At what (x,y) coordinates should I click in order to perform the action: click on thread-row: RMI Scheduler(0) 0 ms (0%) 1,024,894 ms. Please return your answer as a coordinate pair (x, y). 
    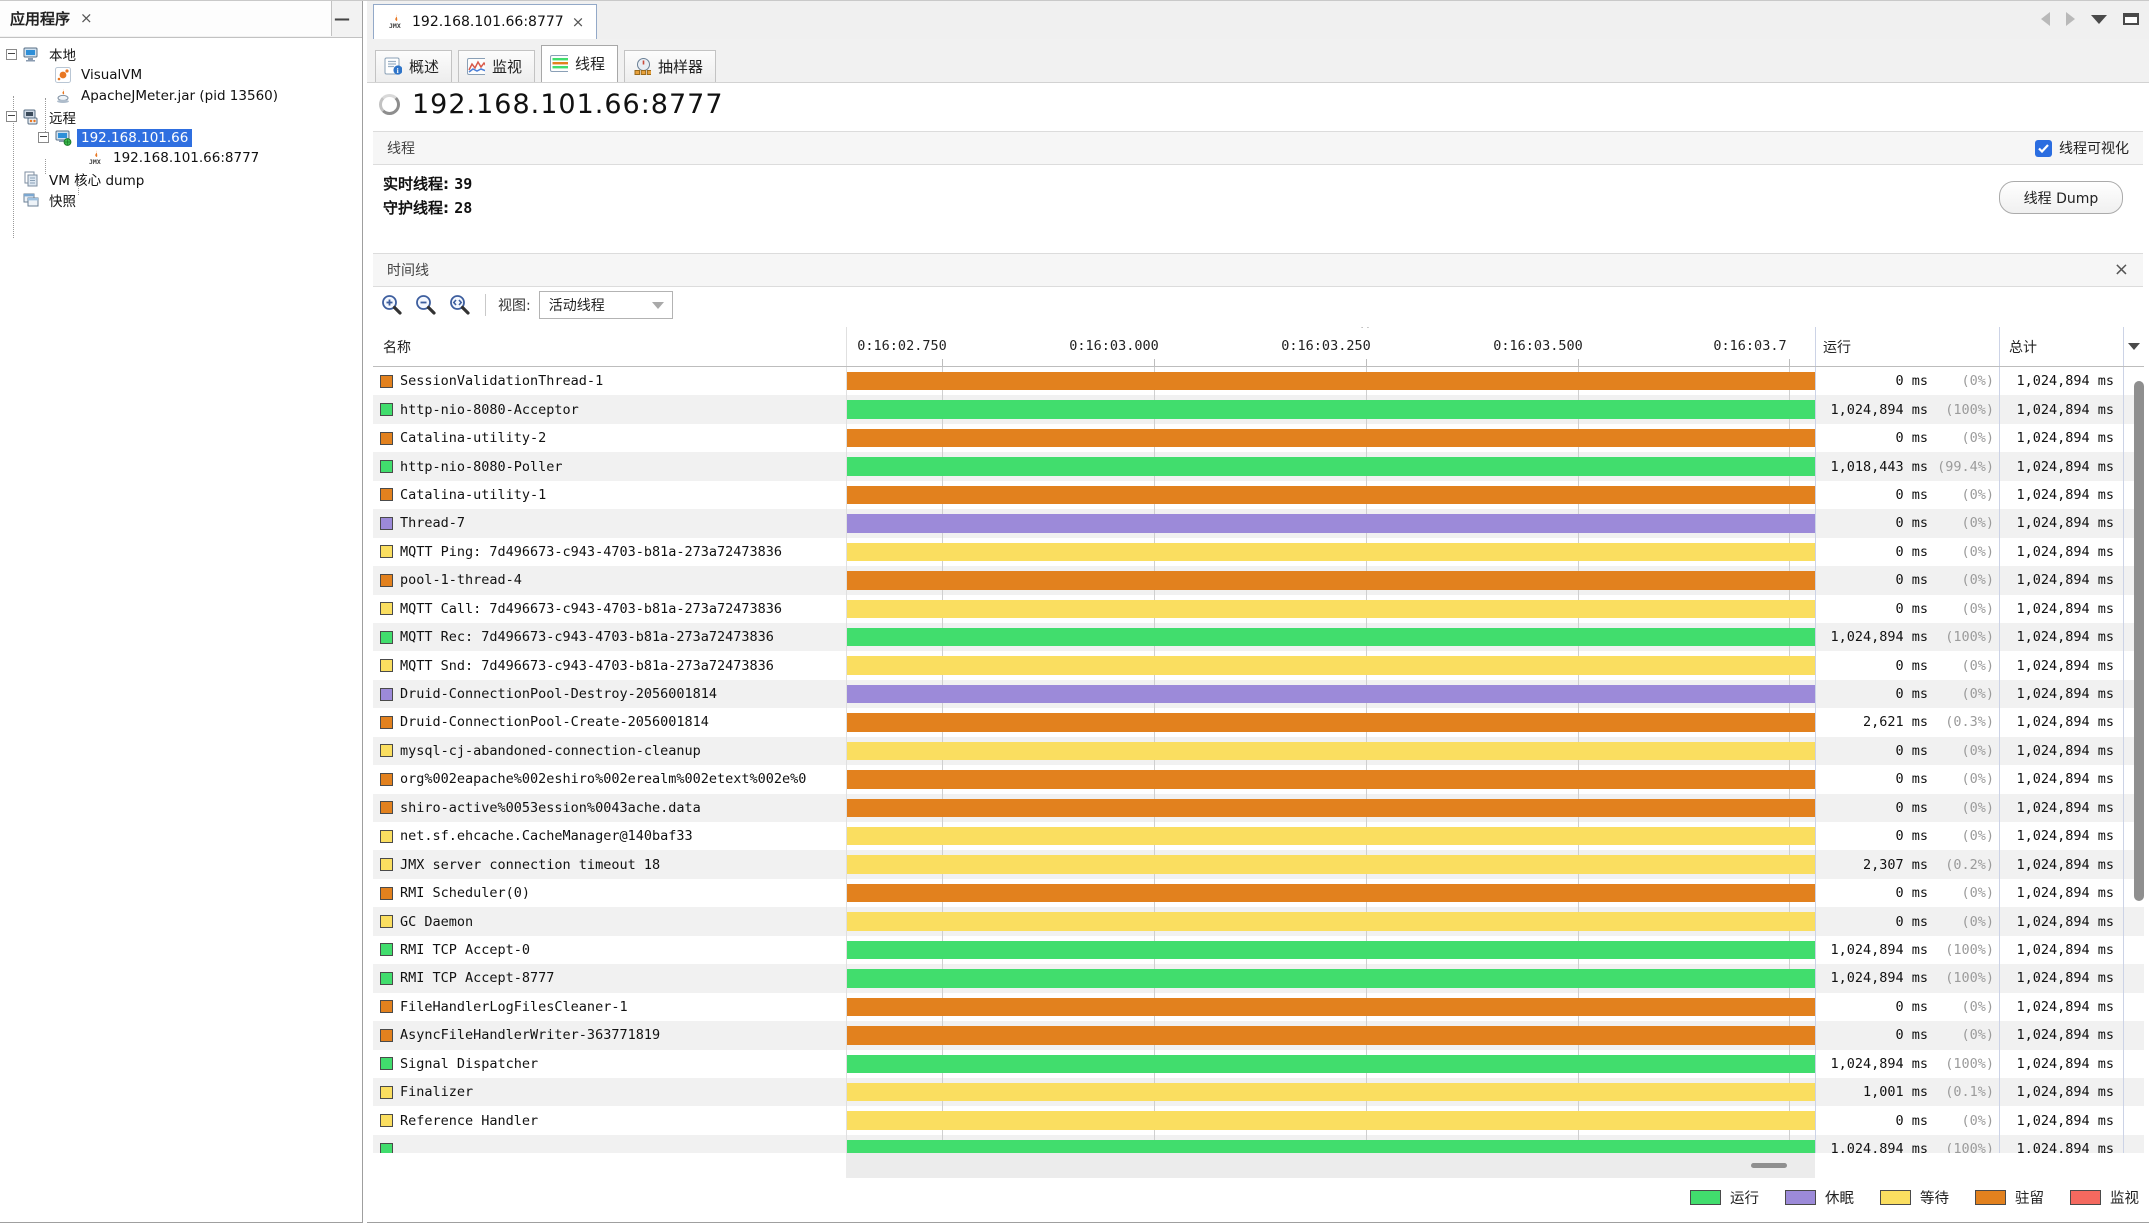
    Looking at the image, I should click on (1258, 893).